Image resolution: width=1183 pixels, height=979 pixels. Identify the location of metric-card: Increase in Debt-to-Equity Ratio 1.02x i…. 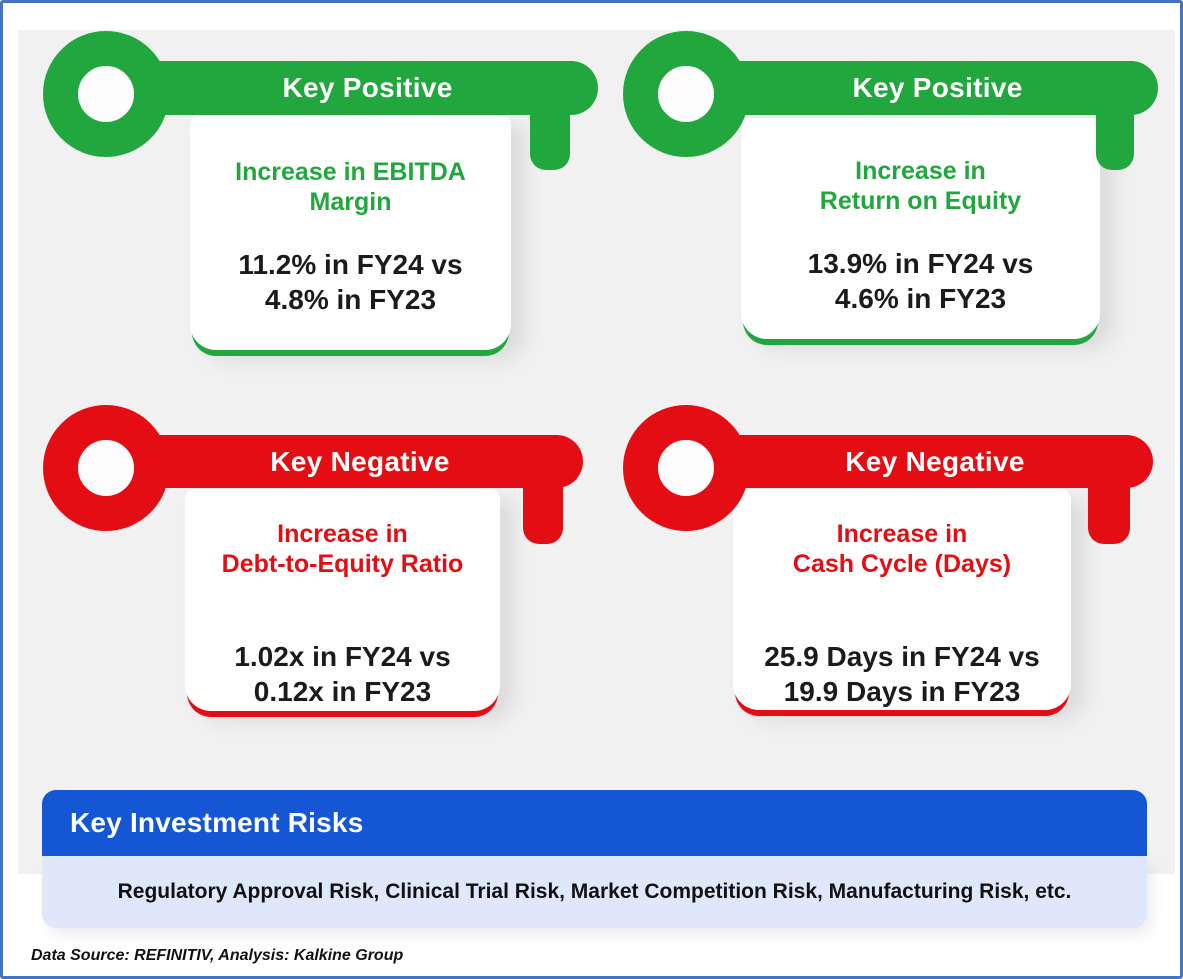
(342, 600).